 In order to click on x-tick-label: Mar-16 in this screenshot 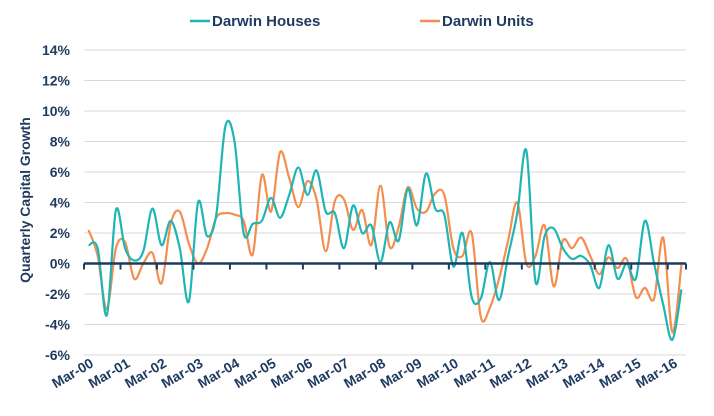, I will do `click(656, 373)`.